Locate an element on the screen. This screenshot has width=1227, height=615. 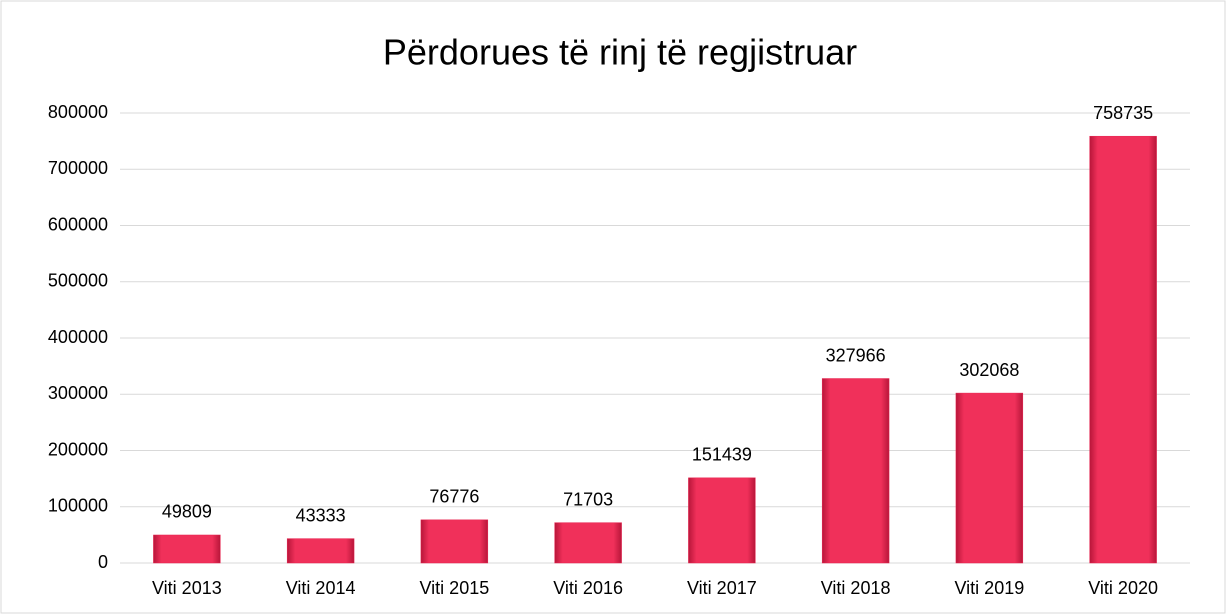
x-tick-label: Viti 2017 is located at coordinates (722, 588).